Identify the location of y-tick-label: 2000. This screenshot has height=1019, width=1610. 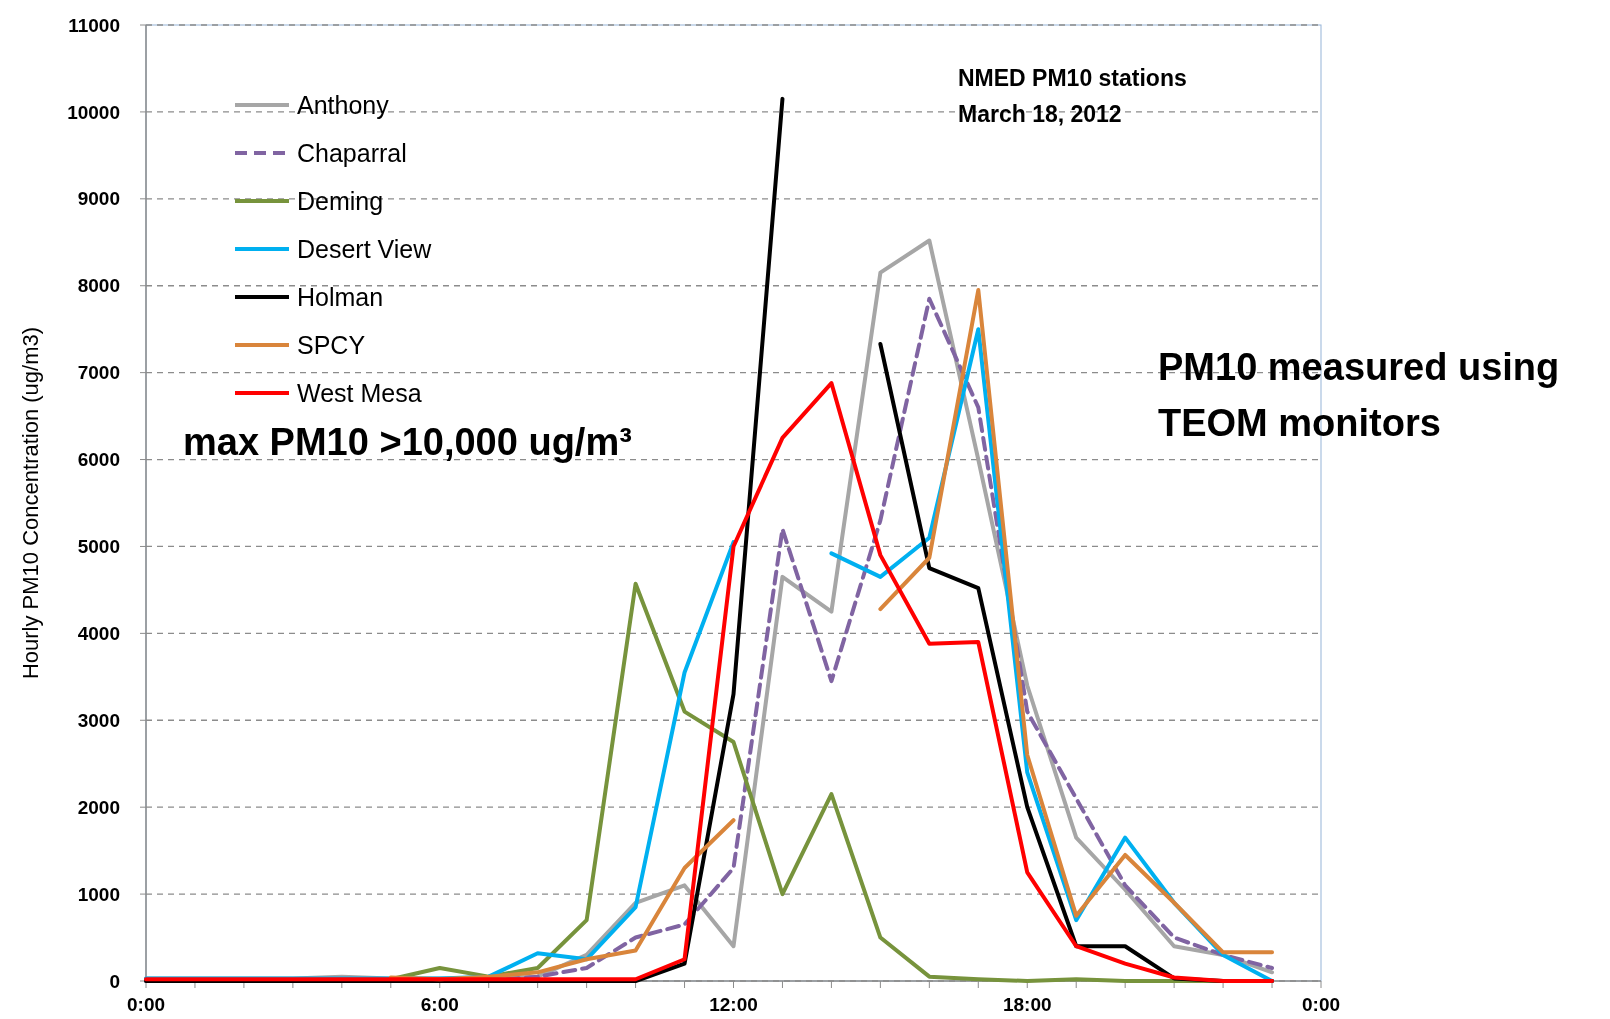
(98, 807).